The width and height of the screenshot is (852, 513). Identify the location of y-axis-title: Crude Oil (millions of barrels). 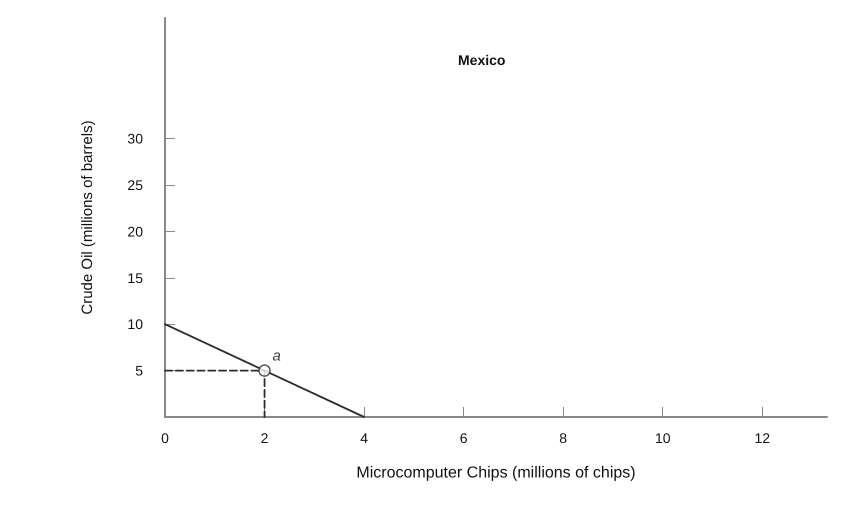
(87, 217).